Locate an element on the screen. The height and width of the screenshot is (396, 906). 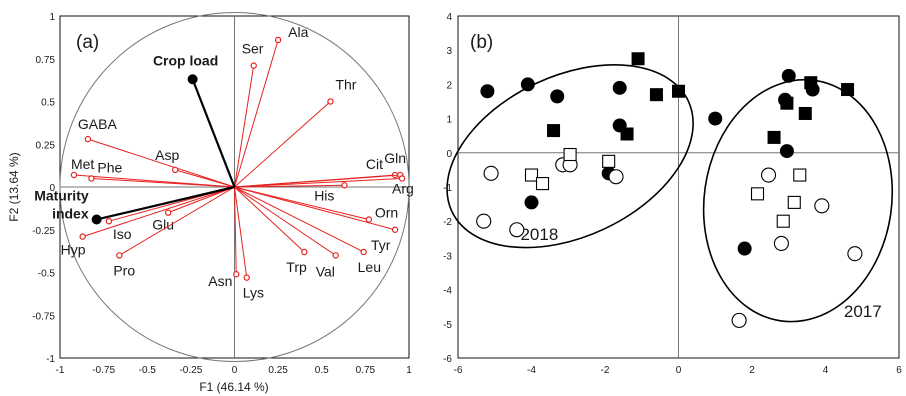
variable-label: Leu is located at coordinates (369, 267).